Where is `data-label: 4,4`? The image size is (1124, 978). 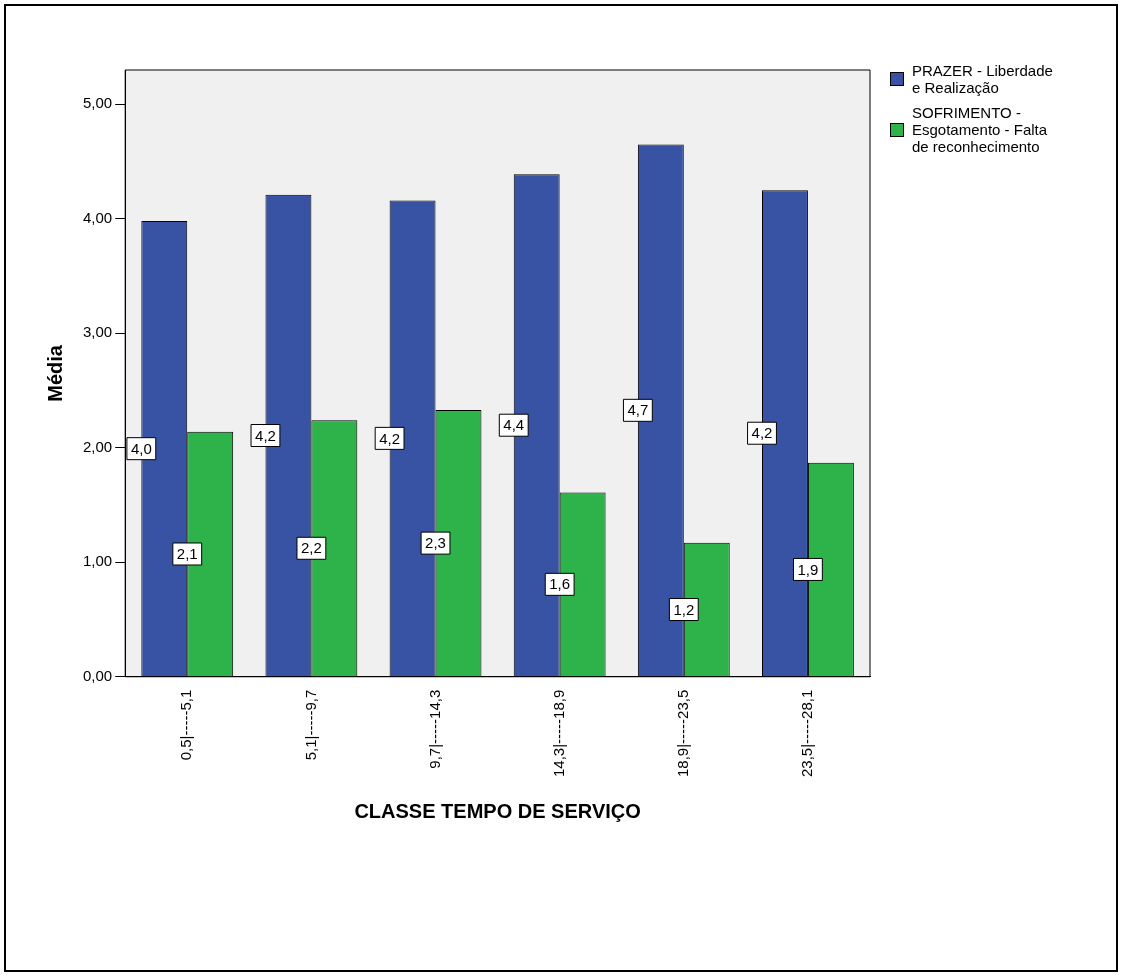 data-label: 4,4 is located at coordinates (514, 425).